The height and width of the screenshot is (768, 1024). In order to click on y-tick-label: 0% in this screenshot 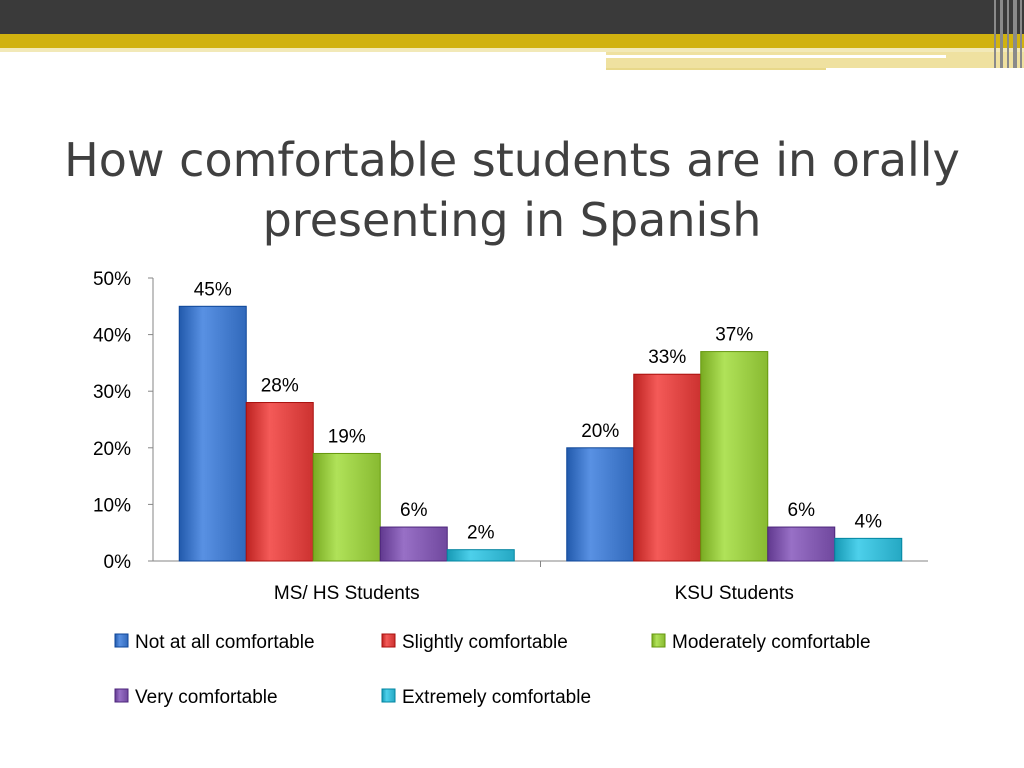, I will do `click(118, 562)`.